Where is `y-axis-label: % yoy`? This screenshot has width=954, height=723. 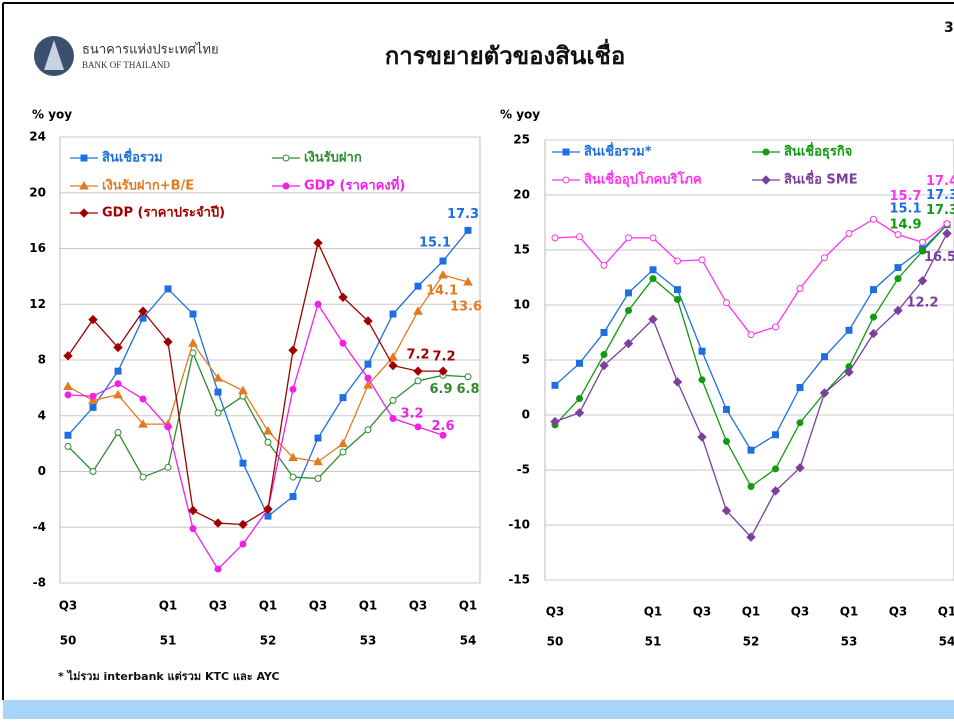 y-axis-label: % yoy is located at coordinates (52, 115).